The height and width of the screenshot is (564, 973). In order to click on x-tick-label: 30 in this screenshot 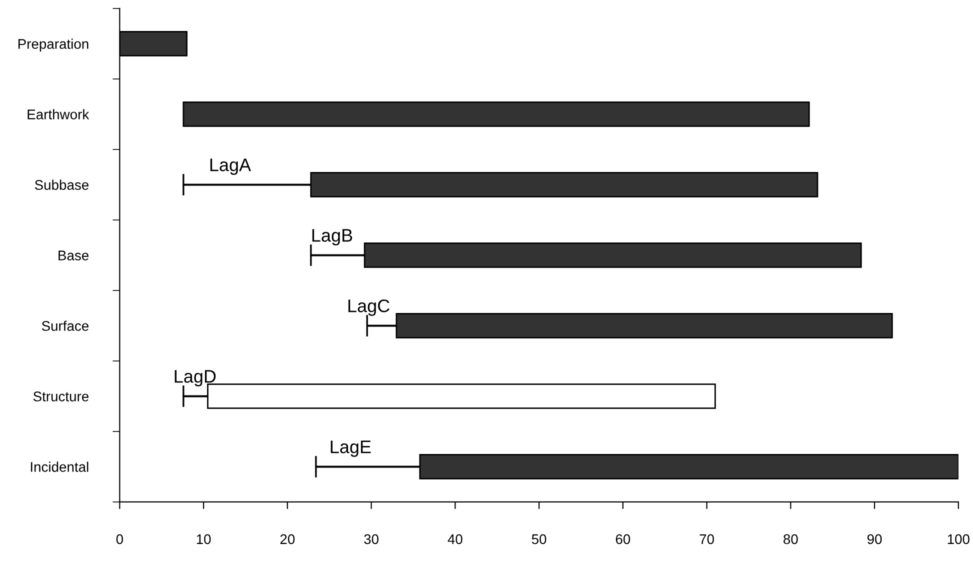, I will do `click(371, 539)`.